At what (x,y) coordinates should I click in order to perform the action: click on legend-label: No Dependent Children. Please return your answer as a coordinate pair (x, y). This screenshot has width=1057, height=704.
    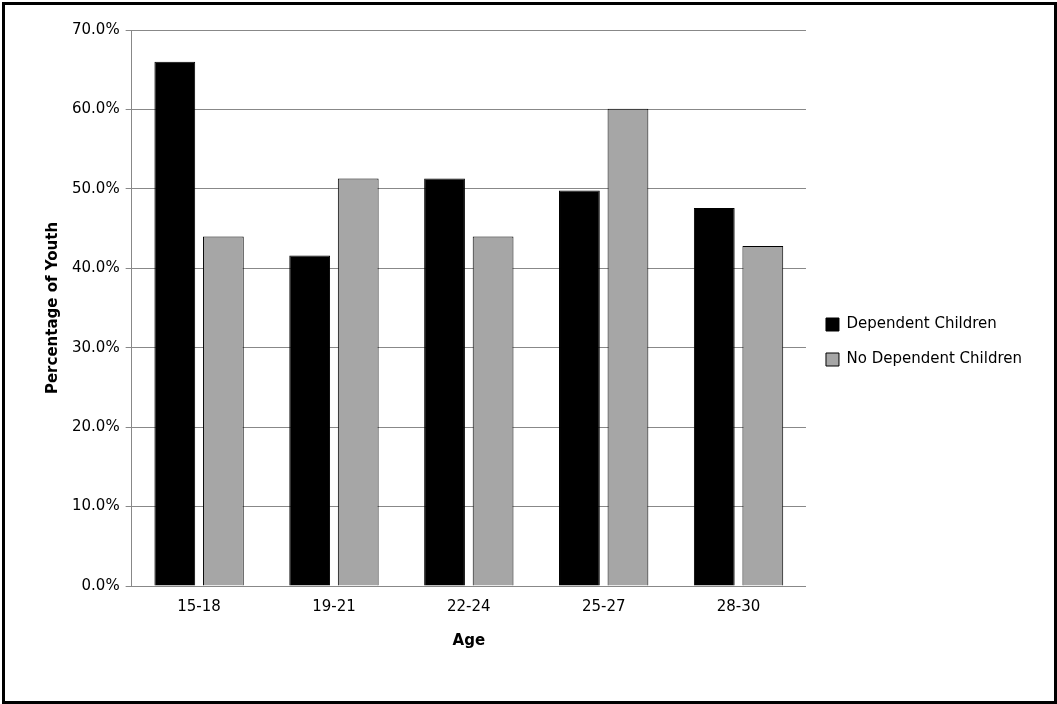
    Looking at the image, I should click on (934, 358).